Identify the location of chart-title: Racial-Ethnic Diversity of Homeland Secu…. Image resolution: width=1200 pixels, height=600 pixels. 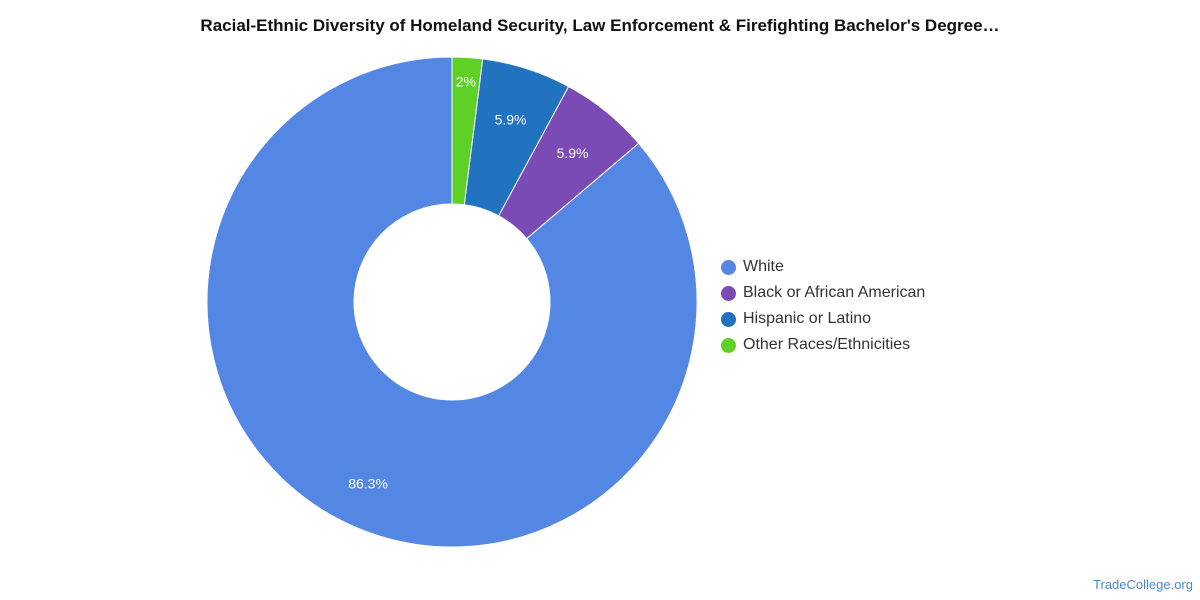
(600, 25).